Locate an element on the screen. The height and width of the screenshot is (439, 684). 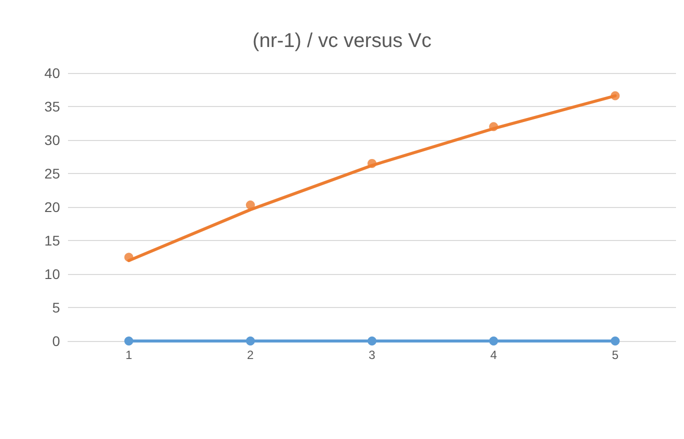
y-tick-label: 35 is located at coordinates (52, 106).